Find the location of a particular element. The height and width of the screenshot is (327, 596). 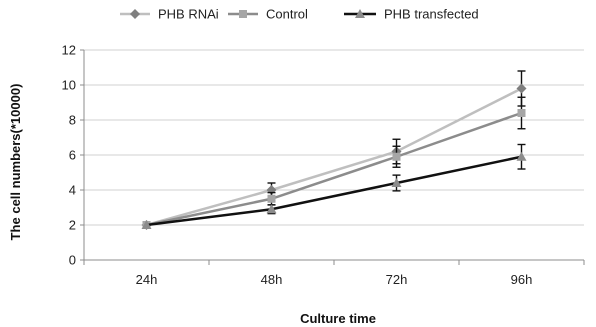

legend-item-1: Control is located at coordinates (268, 14).